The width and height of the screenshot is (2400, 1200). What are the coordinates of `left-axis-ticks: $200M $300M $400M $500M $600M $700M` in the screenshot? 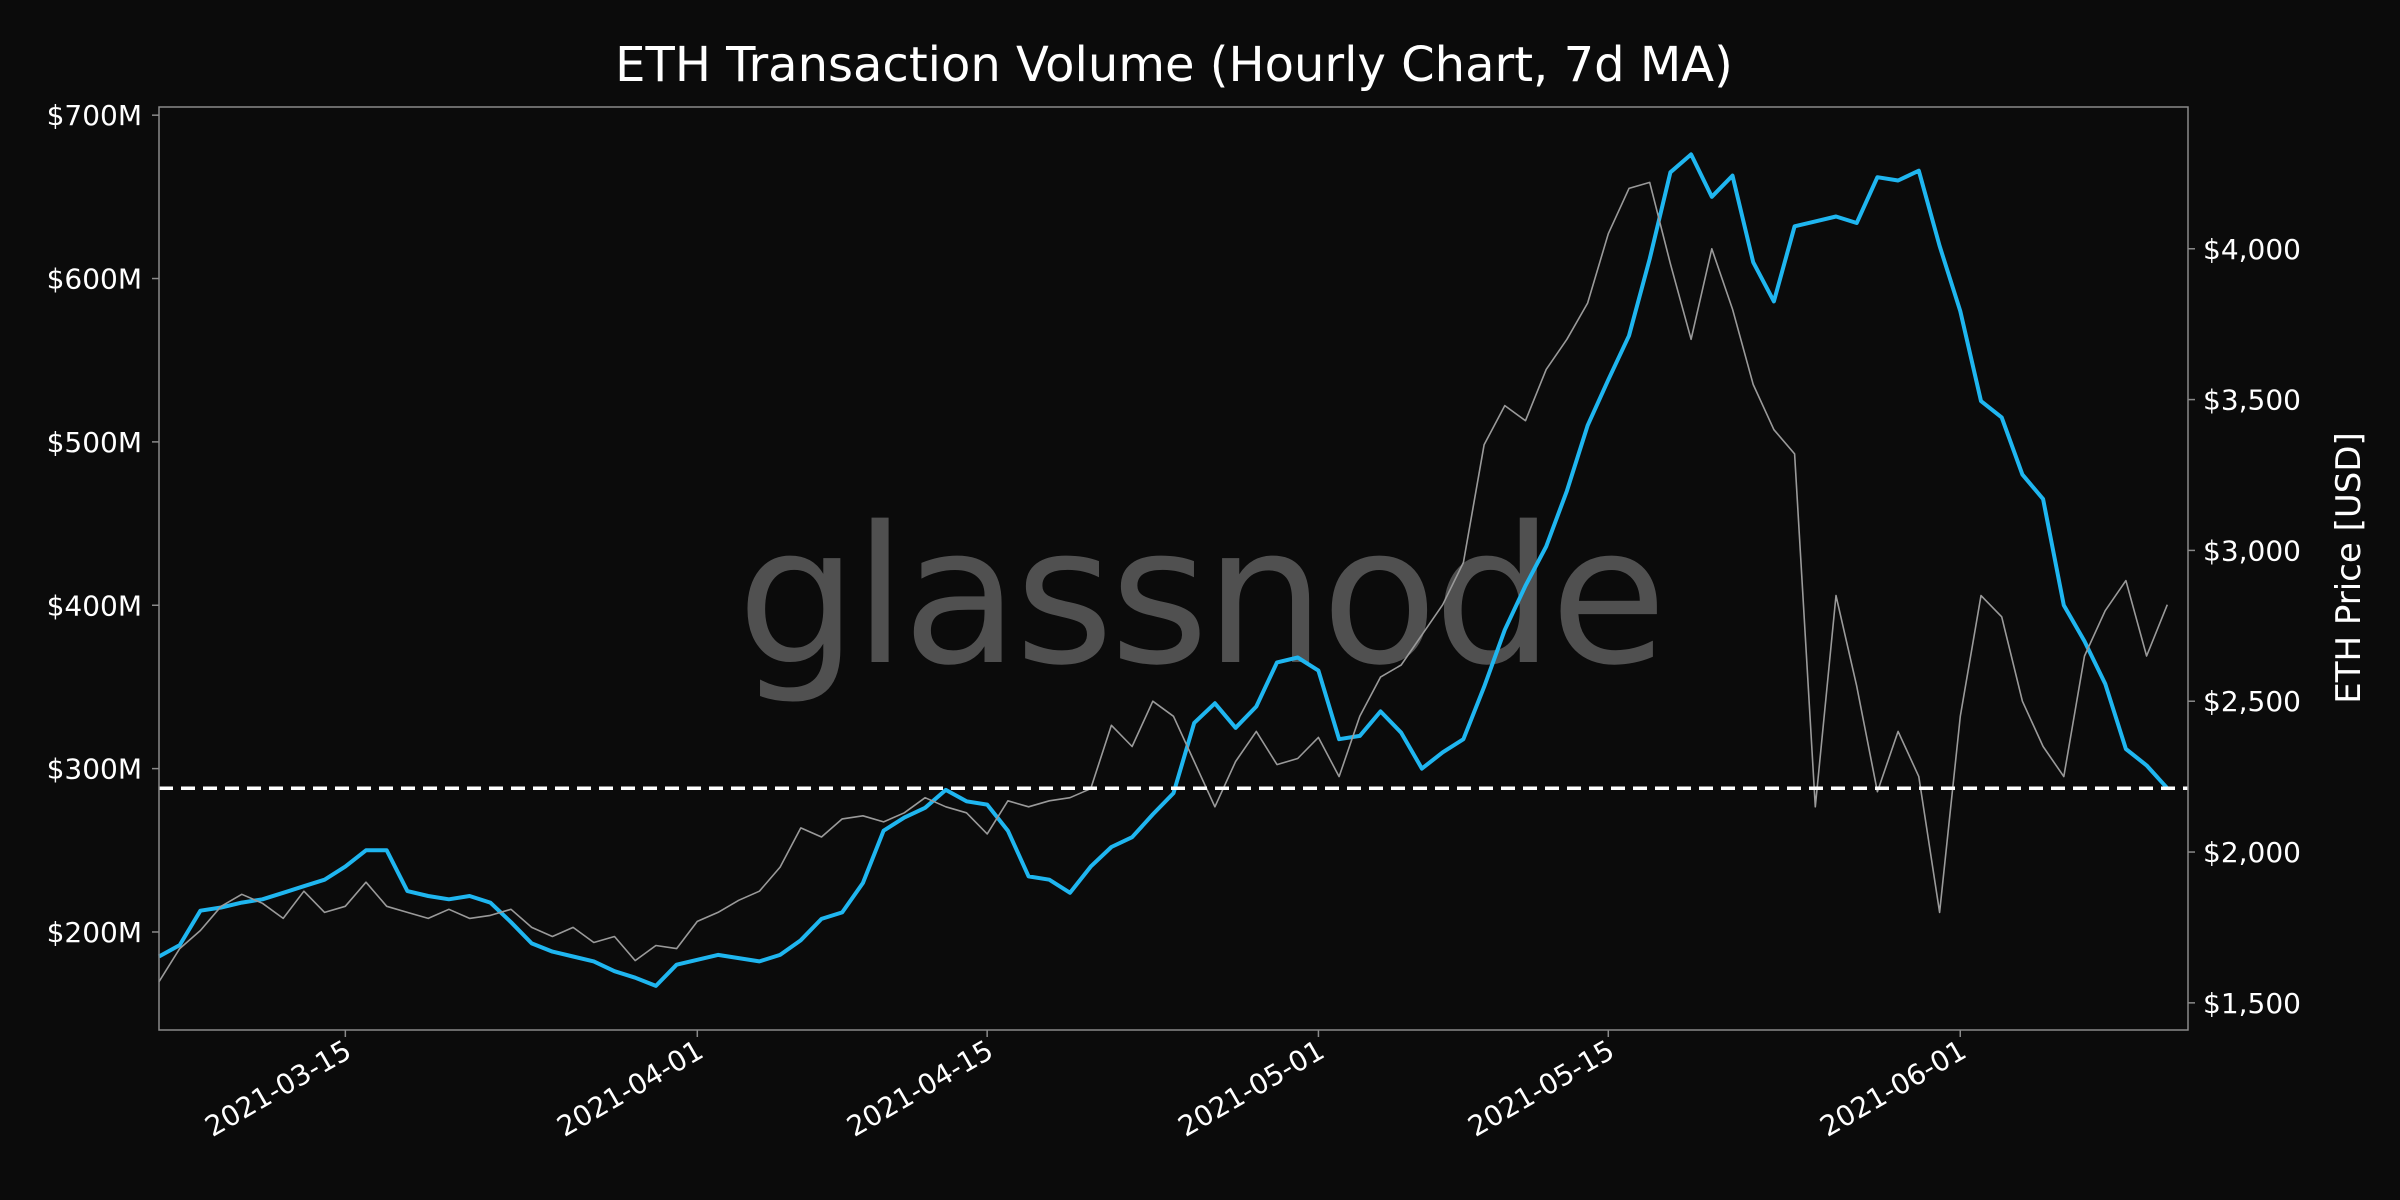 It's located at (103, 524).